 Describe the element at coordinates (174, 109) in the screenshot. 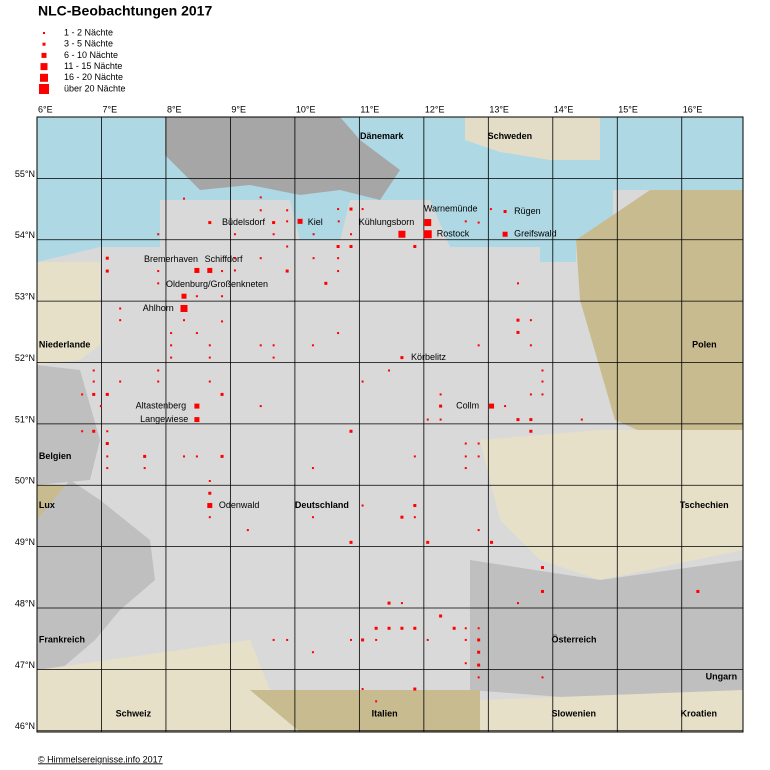

I see `x-tick-label: 8°E` at that location.